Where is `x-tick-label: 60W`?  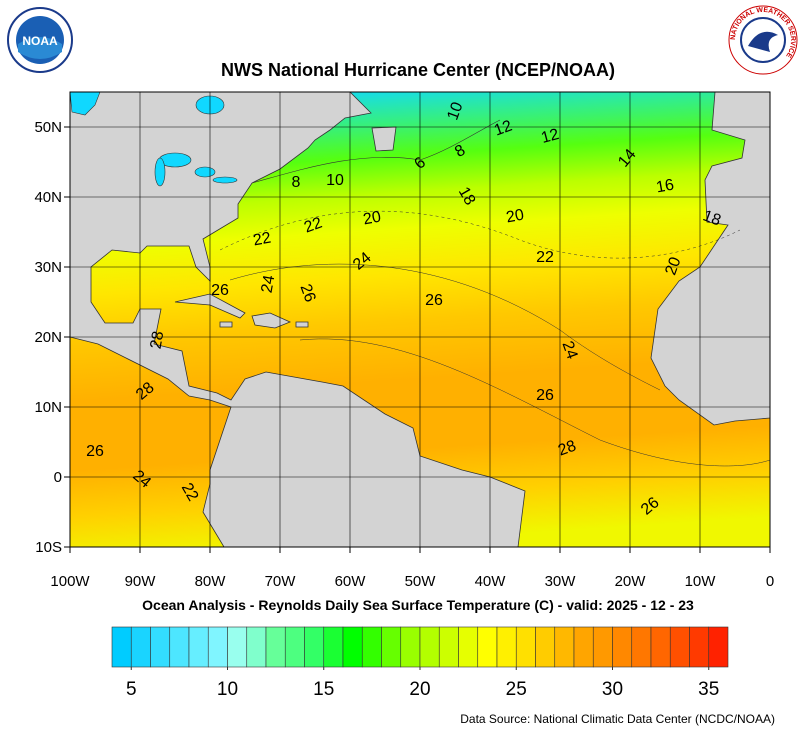 x-tick-label: 60W is located at coordinates (351, 581).